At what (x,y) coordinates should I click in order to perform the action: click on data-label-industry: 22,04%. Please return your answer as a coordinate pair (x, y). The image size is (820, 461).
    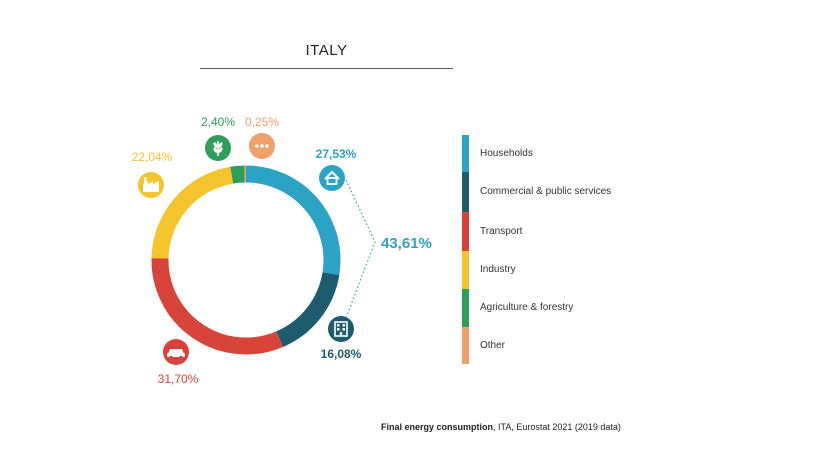
    Looking at the image, I should click on (152, 157).